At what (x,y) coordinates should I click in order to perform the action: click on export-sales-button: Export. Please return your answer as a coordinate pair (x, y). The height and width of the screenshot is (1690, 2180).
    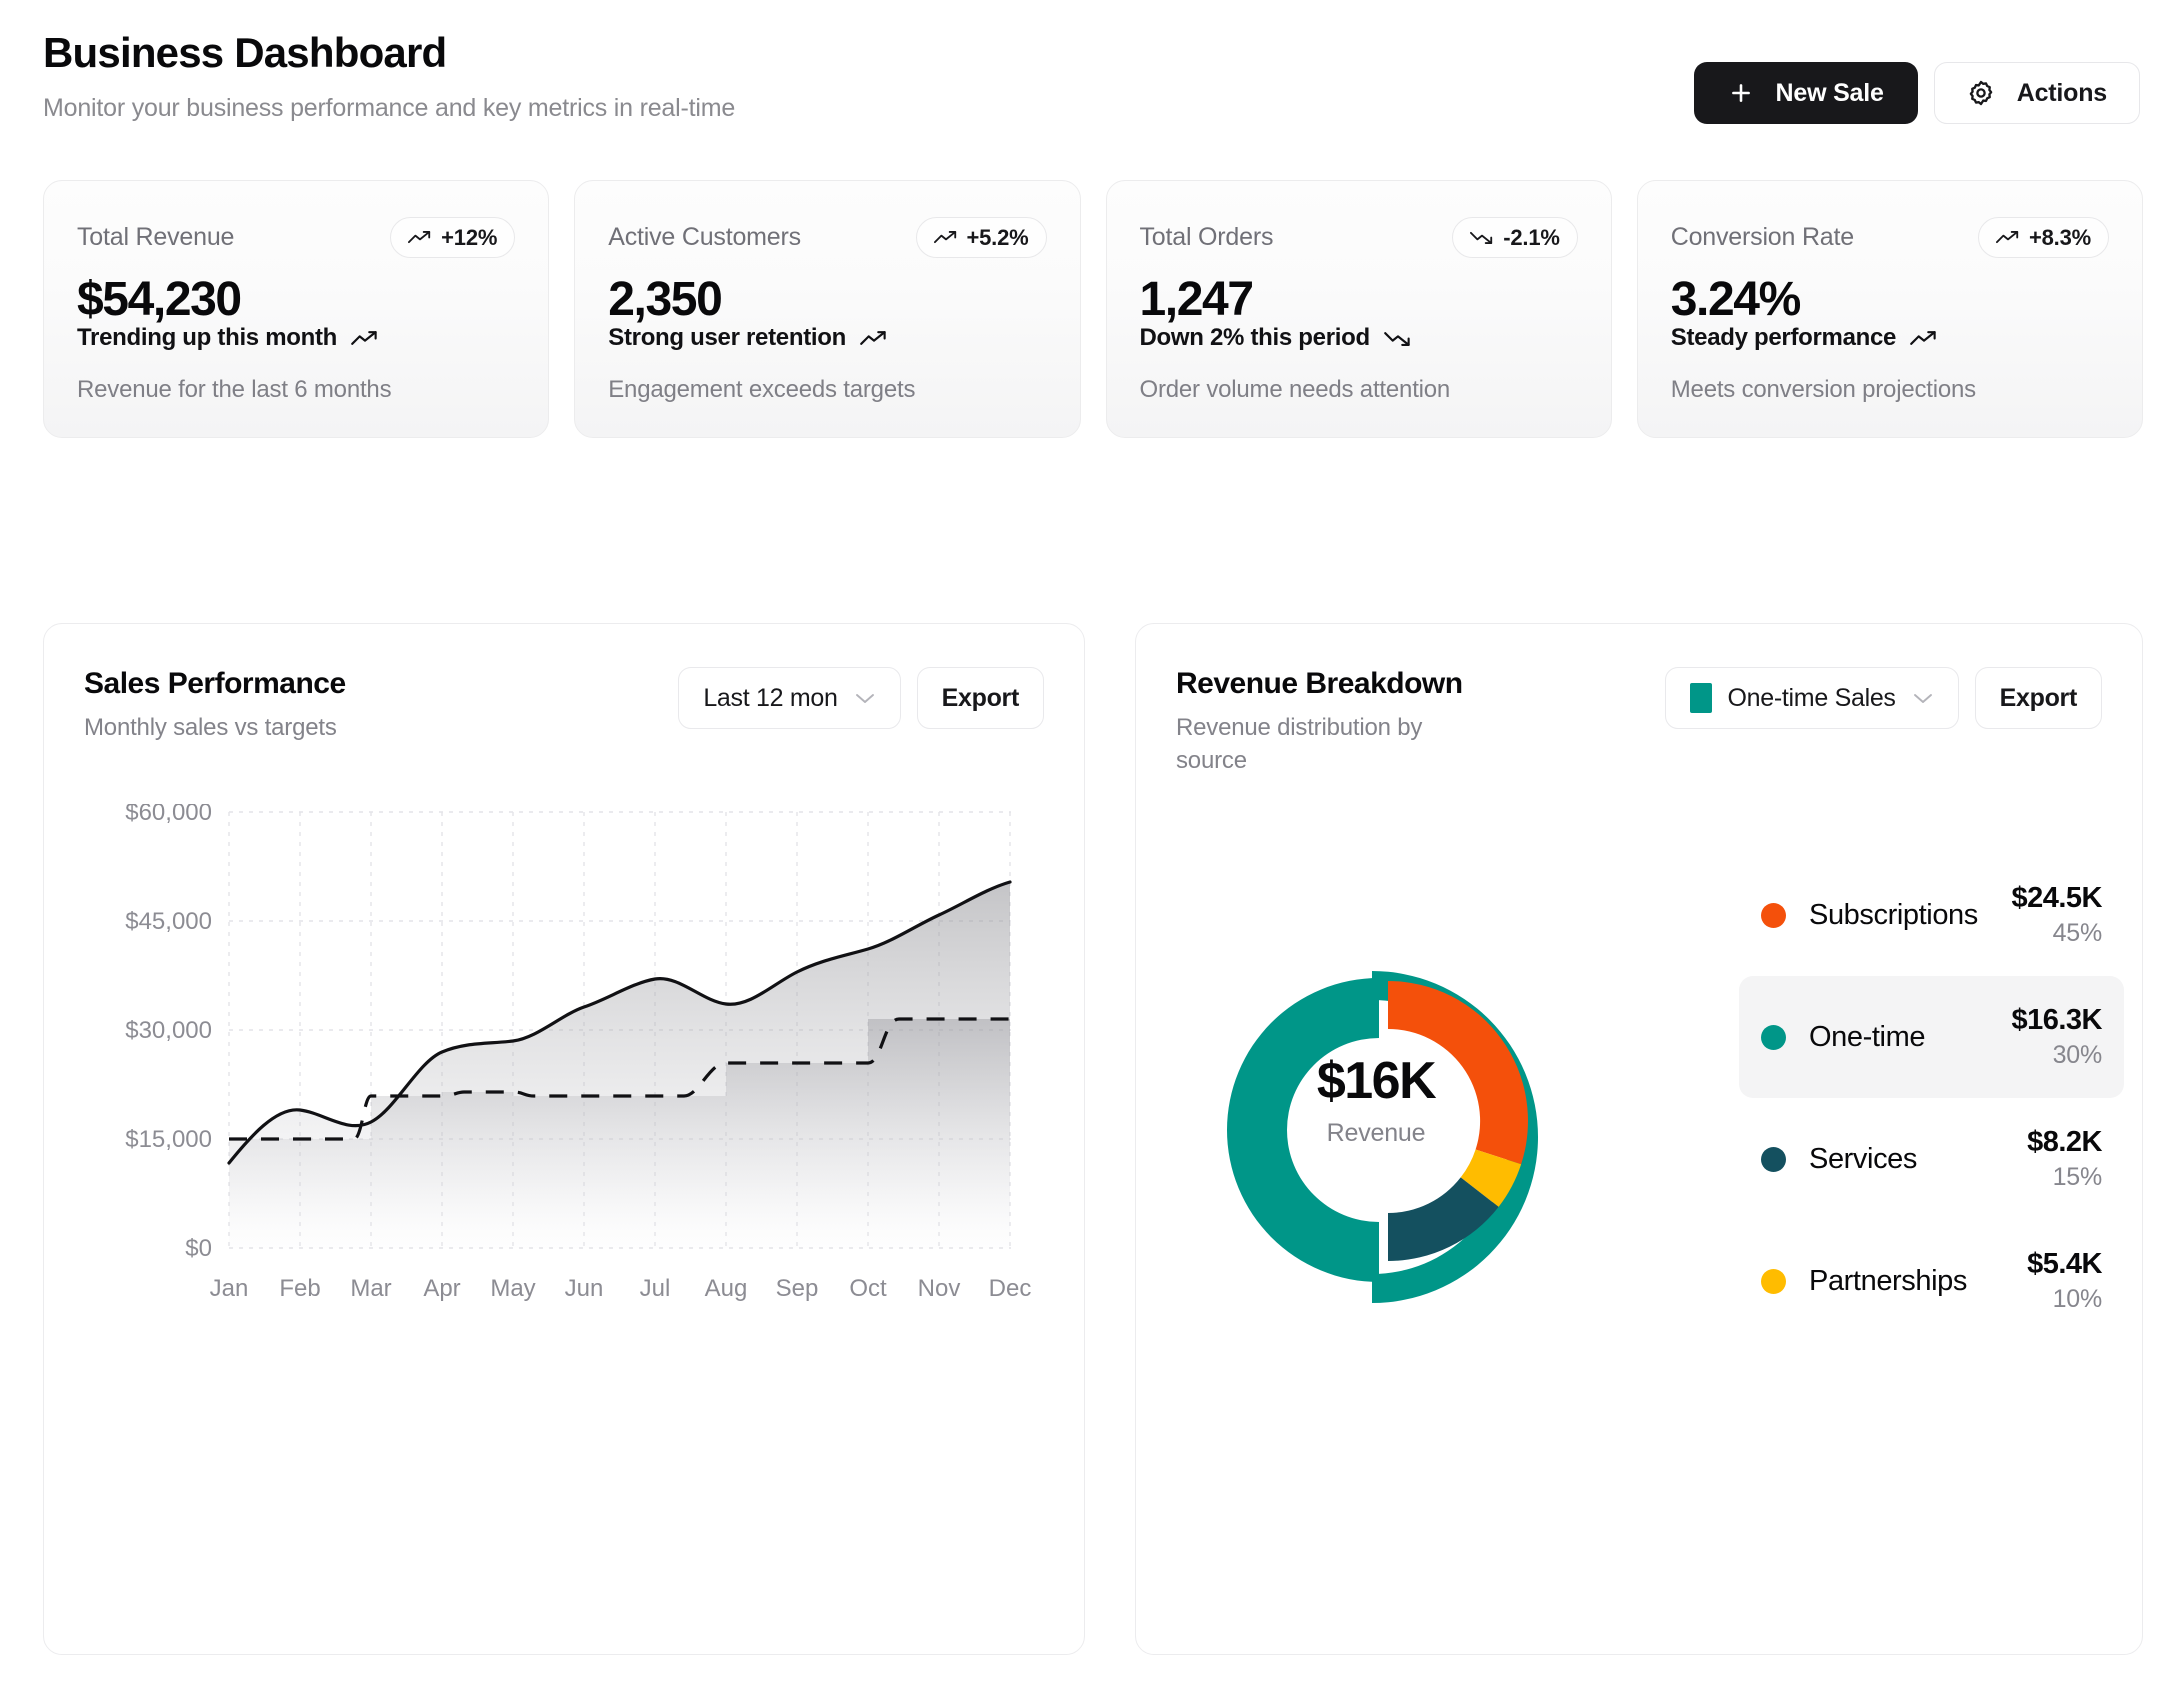
    Looking at the image, I should click on (980, 698).